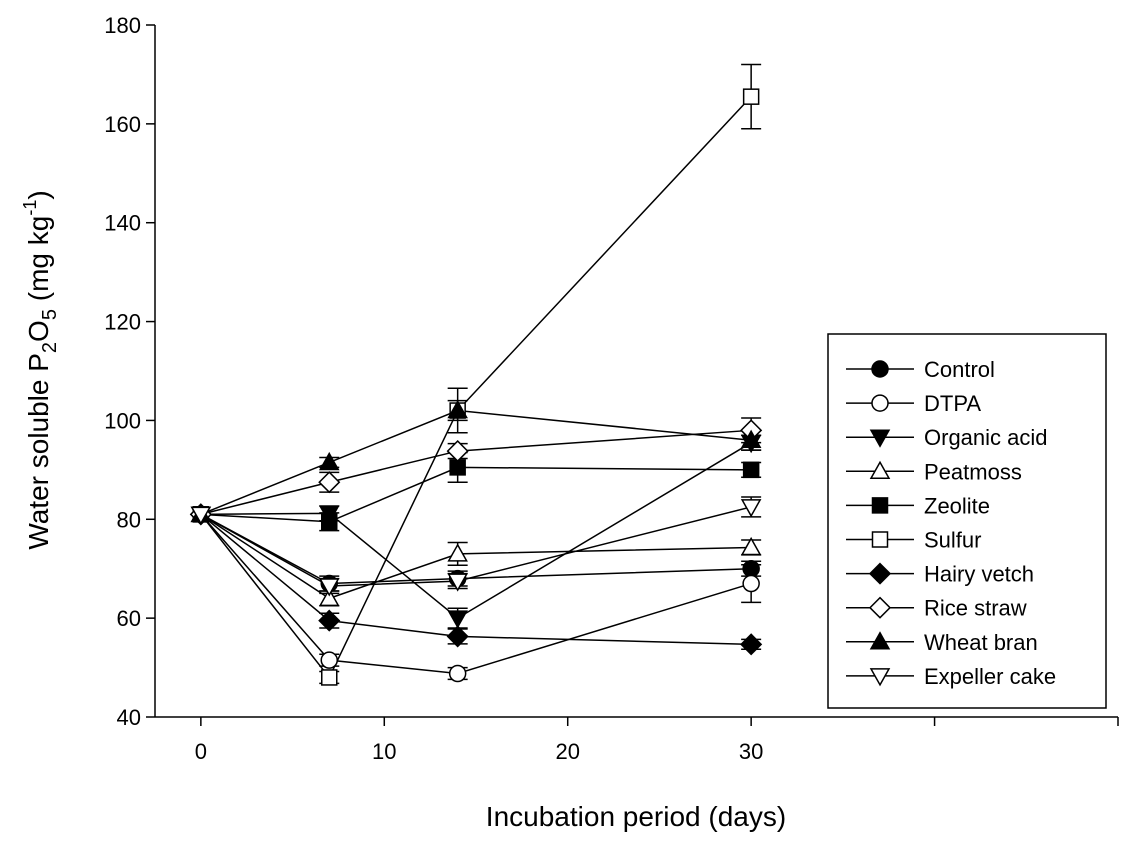 The image size is (1129, 848). I want to click on y-tick-label: 40, so click(129, 717).